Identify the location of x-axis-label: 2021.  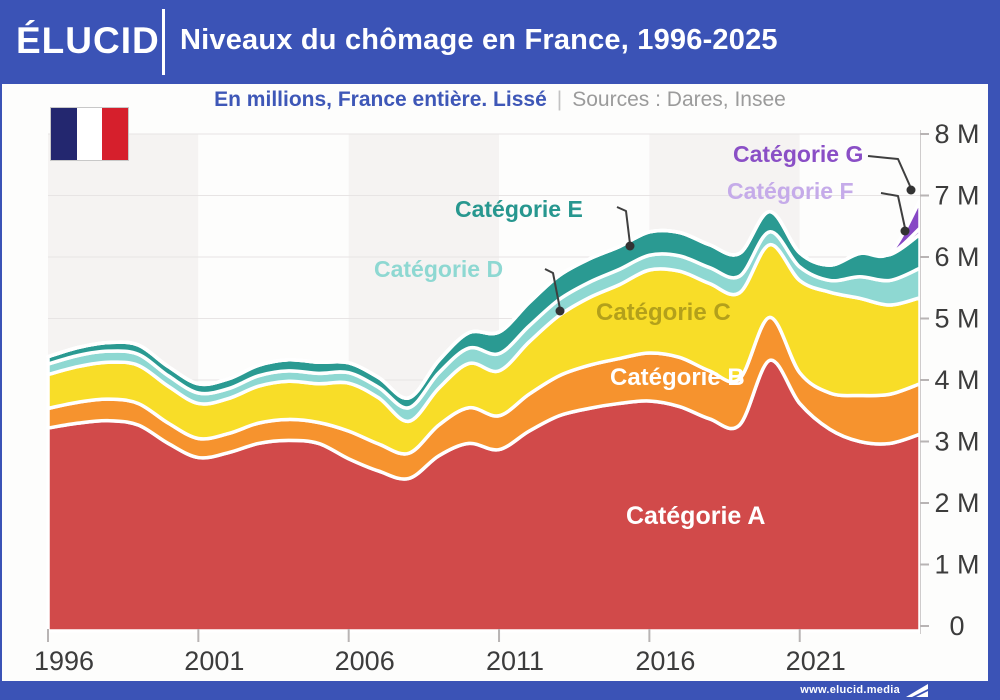
(816, 661).